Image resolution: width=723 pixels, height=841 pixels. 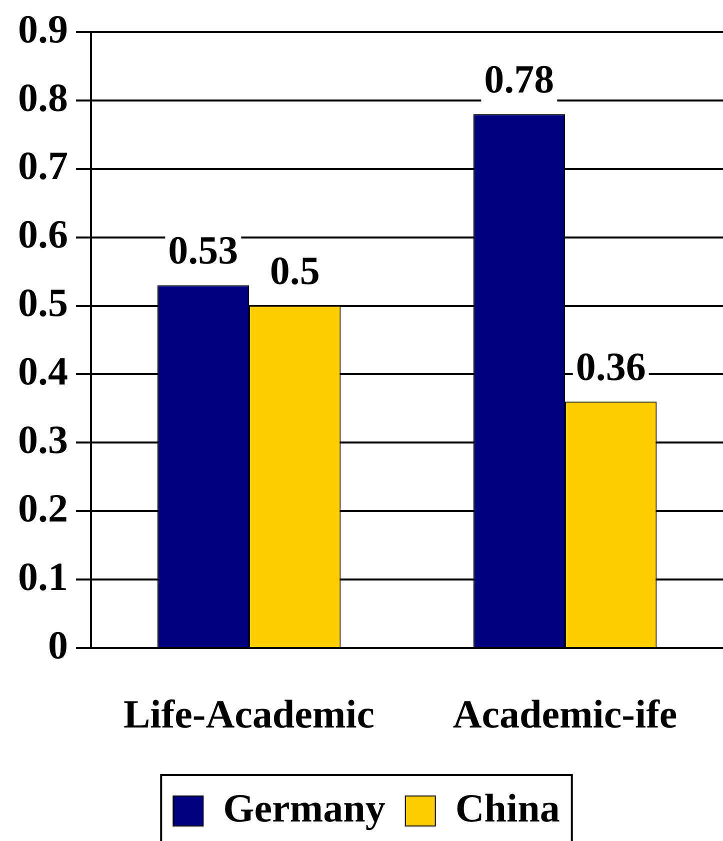 I want to click on y-tick-label: 0.2, so click(x=43, y=507).